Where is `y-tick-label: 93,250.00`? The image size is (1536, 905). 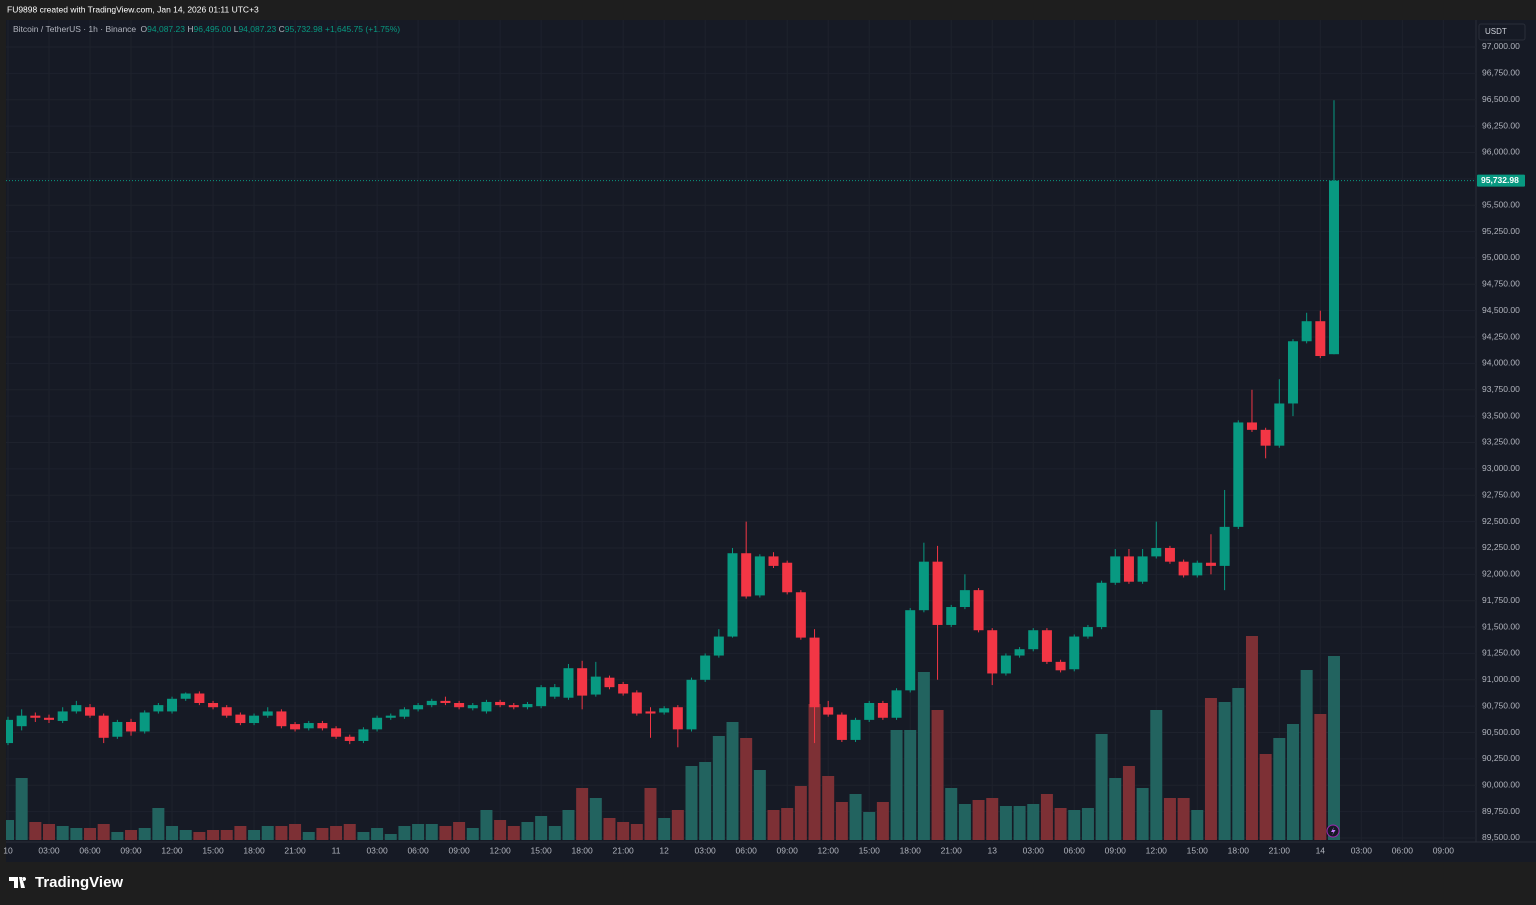
y-tick-label: 93,250.00 is located at coordinates (1501, 442).